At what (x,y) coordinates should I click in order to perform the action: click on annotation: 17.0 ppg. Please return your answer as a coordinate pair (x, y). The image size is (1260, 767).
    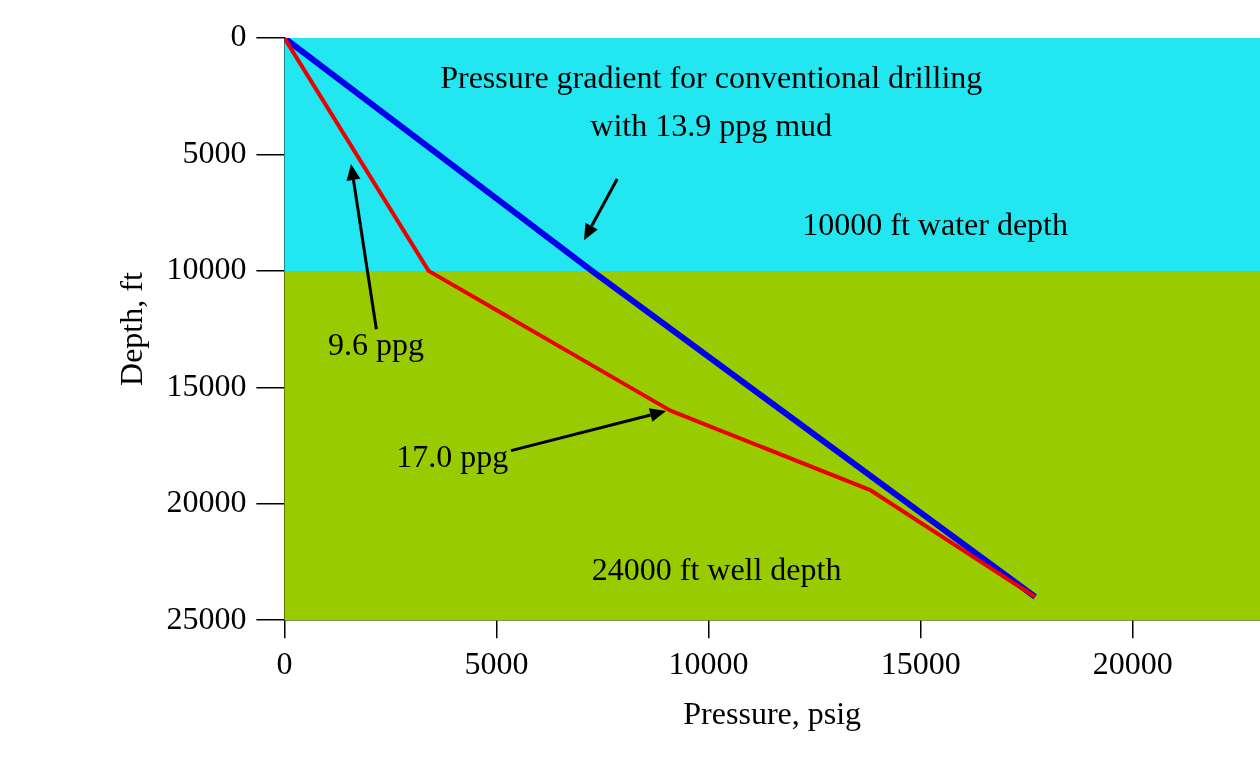
    Looking at the image, I should click on (452, 455).